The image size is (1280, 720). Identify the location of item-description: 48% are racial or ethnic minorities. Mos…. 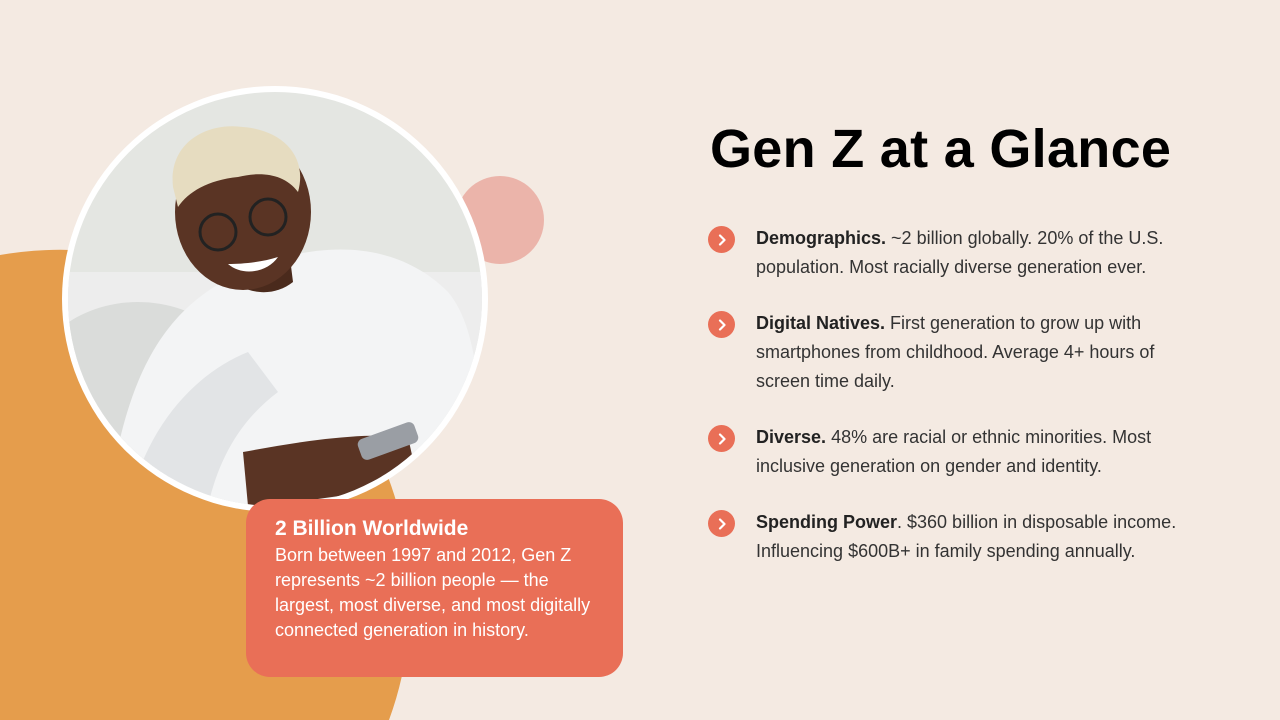
(954, 451).